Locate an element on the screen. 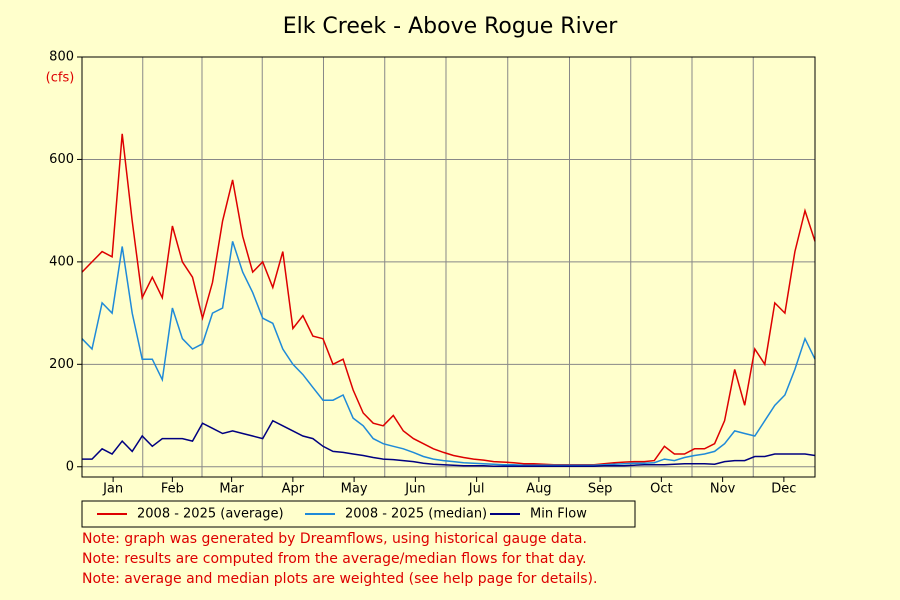 The image size is (900, 600). legend-label: 2008 - 2025 (median) is located at coordinates (416, 514).